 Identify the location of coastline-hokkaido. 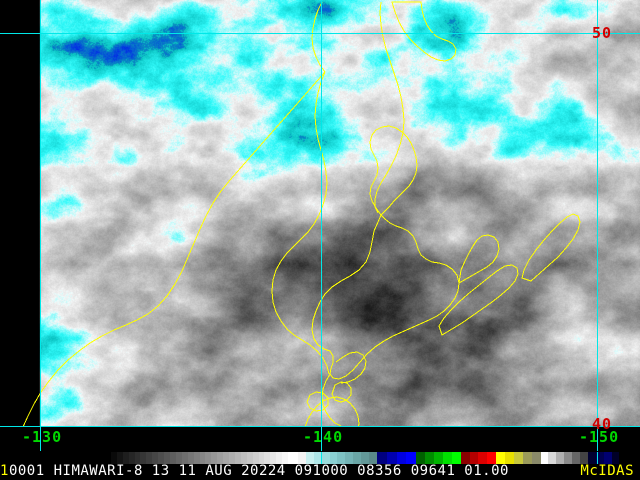
(385, 297).